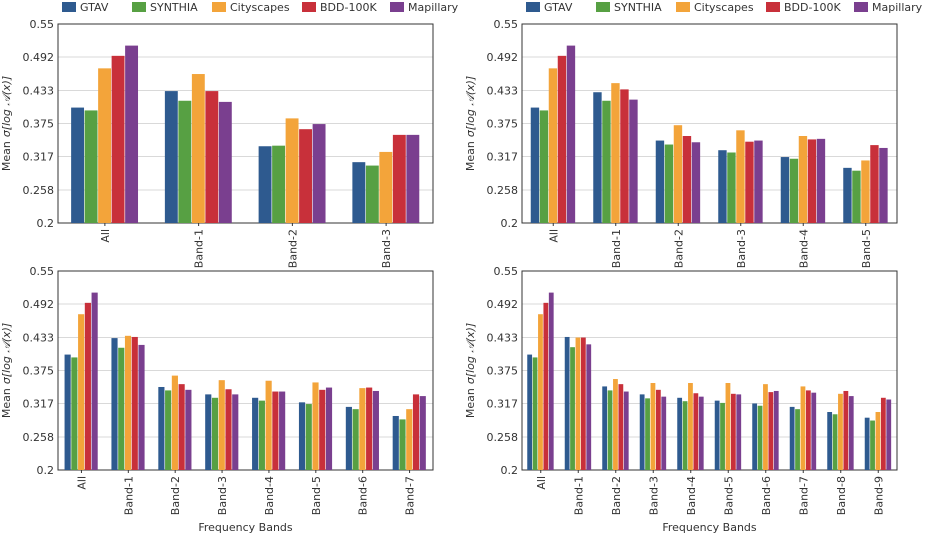 This screenshot has height=535, width=952. I want to click on legend-label-bdd-100k: BDD-100K, so click(812, 7).